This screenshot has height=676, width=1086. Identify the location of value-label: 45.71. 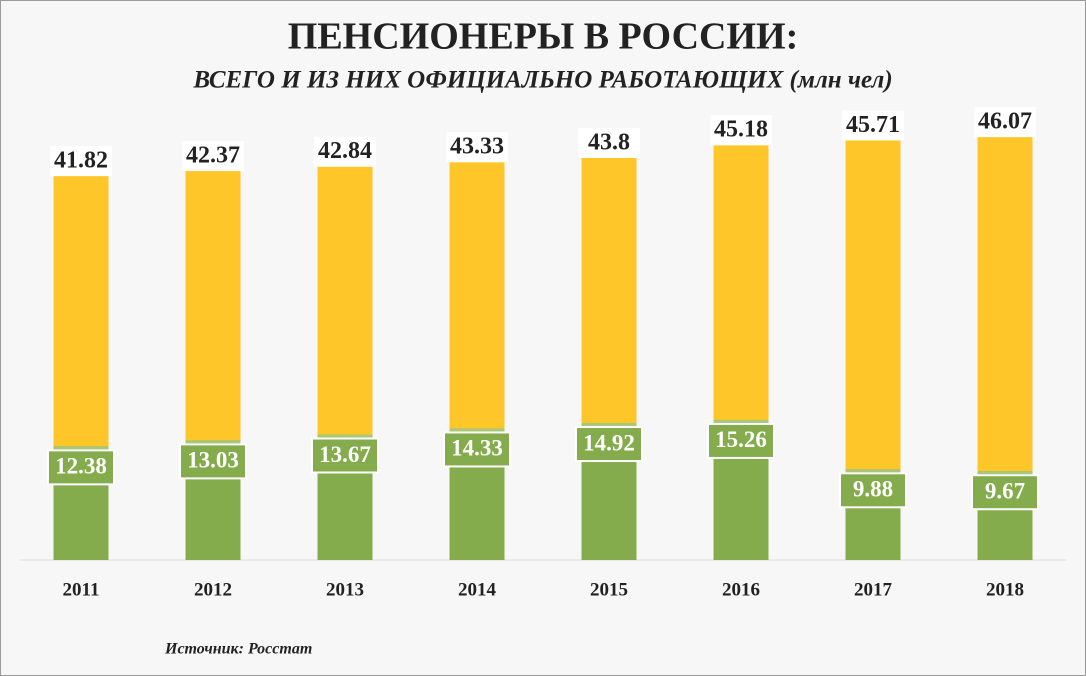
(873, 125).